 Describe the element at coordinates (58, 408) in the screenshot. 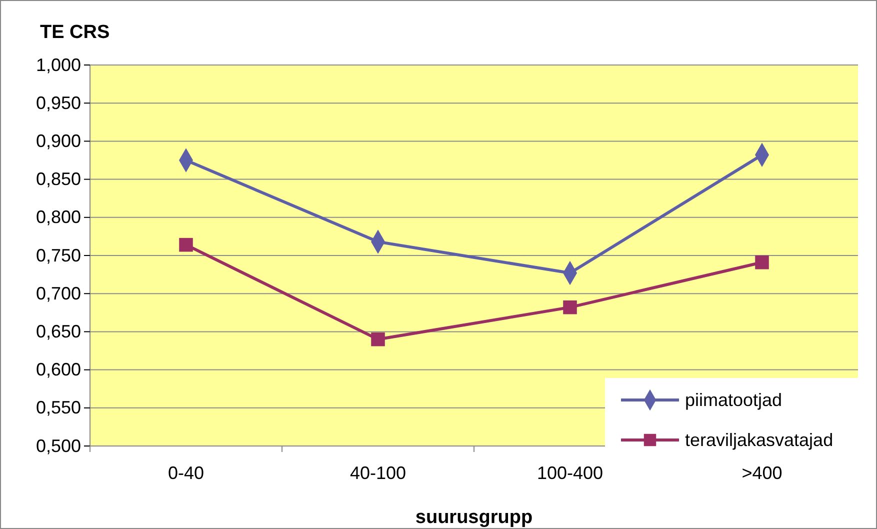

I see `y-tick-label: 0,550` at that location.